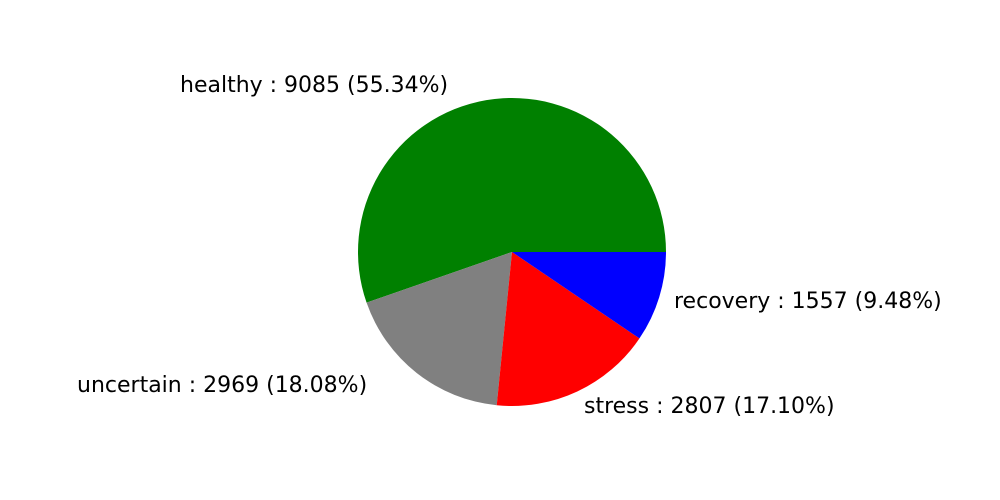 The image size is (1000, 500). I want to click on slice-label-recovery: recovery : 1557 (9.48%), so click(808, 301).